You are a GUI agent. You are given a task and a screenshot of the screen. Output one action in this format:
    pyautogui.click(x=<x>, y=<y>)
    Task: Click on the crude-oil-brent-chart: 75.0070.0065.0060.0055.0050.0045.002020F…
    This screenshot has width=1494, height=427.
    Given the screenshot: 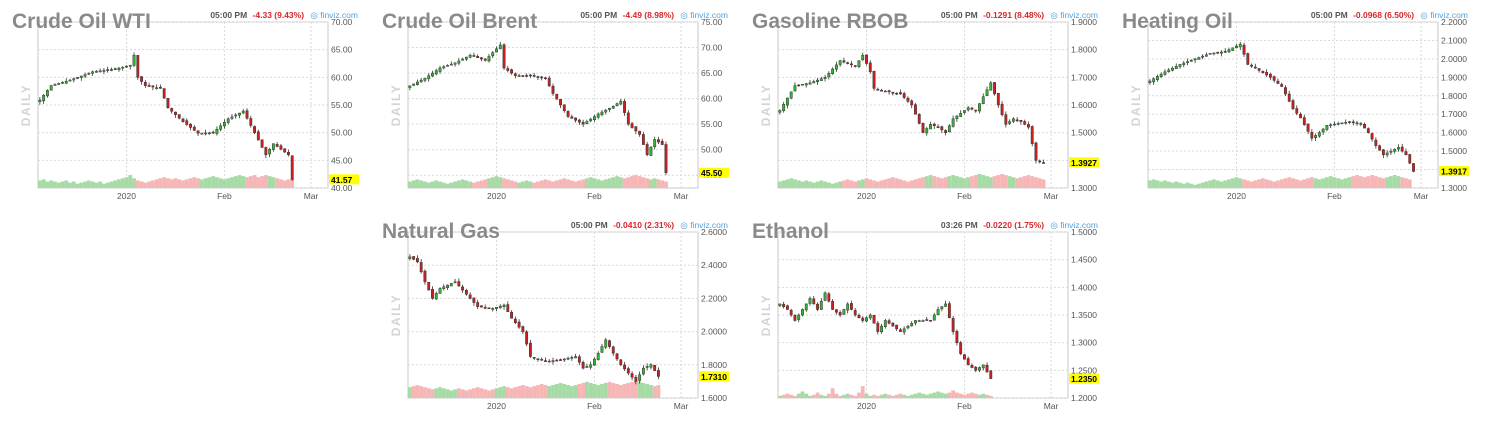 What is the action you would take?
    pyautogui.click(x=558, y=109)
    